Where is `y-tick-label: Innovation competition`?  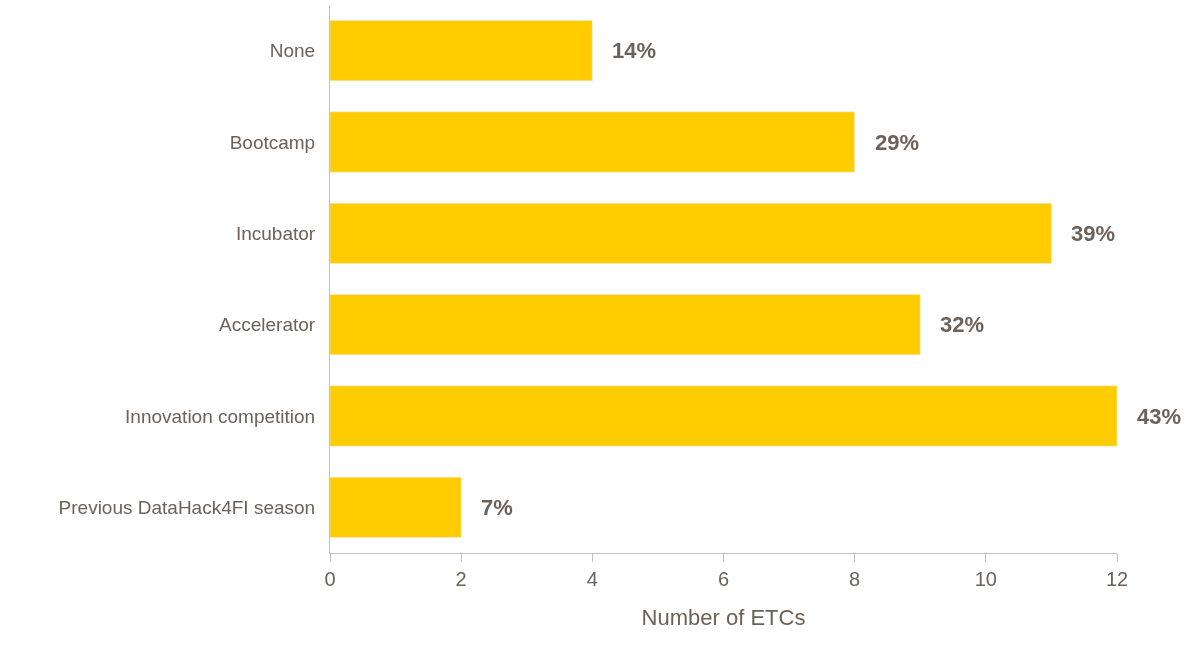 y-tick-label: Innovation competition is located at coordinates (220, 416).